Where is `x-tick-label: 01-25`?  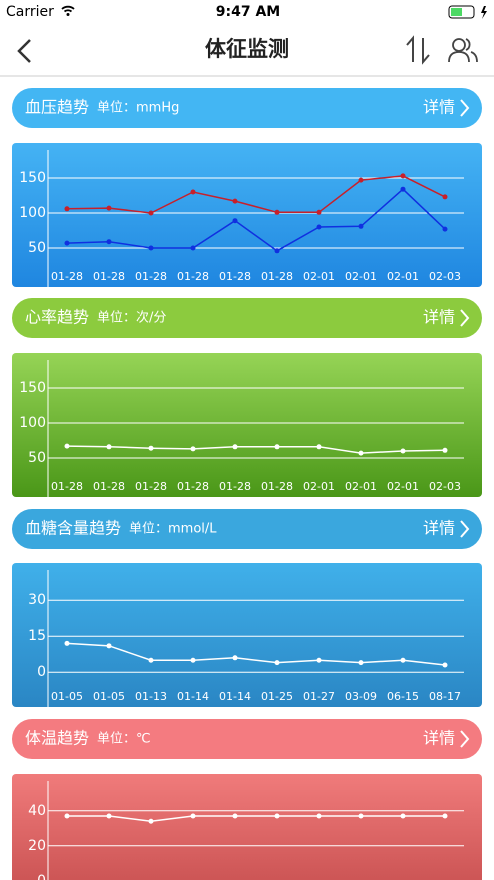 x-tick-label: 01-25 is located at coordinates (277, 696).